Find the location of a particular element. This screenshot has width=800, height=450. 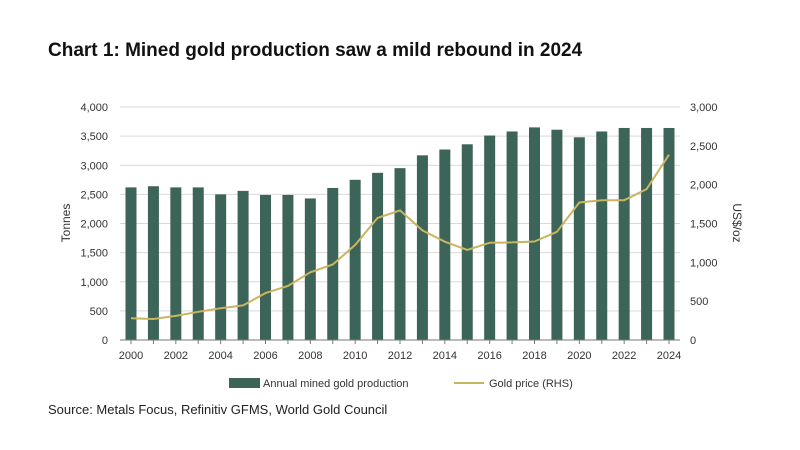

bar-2001 is located at coordinates (153, 263).